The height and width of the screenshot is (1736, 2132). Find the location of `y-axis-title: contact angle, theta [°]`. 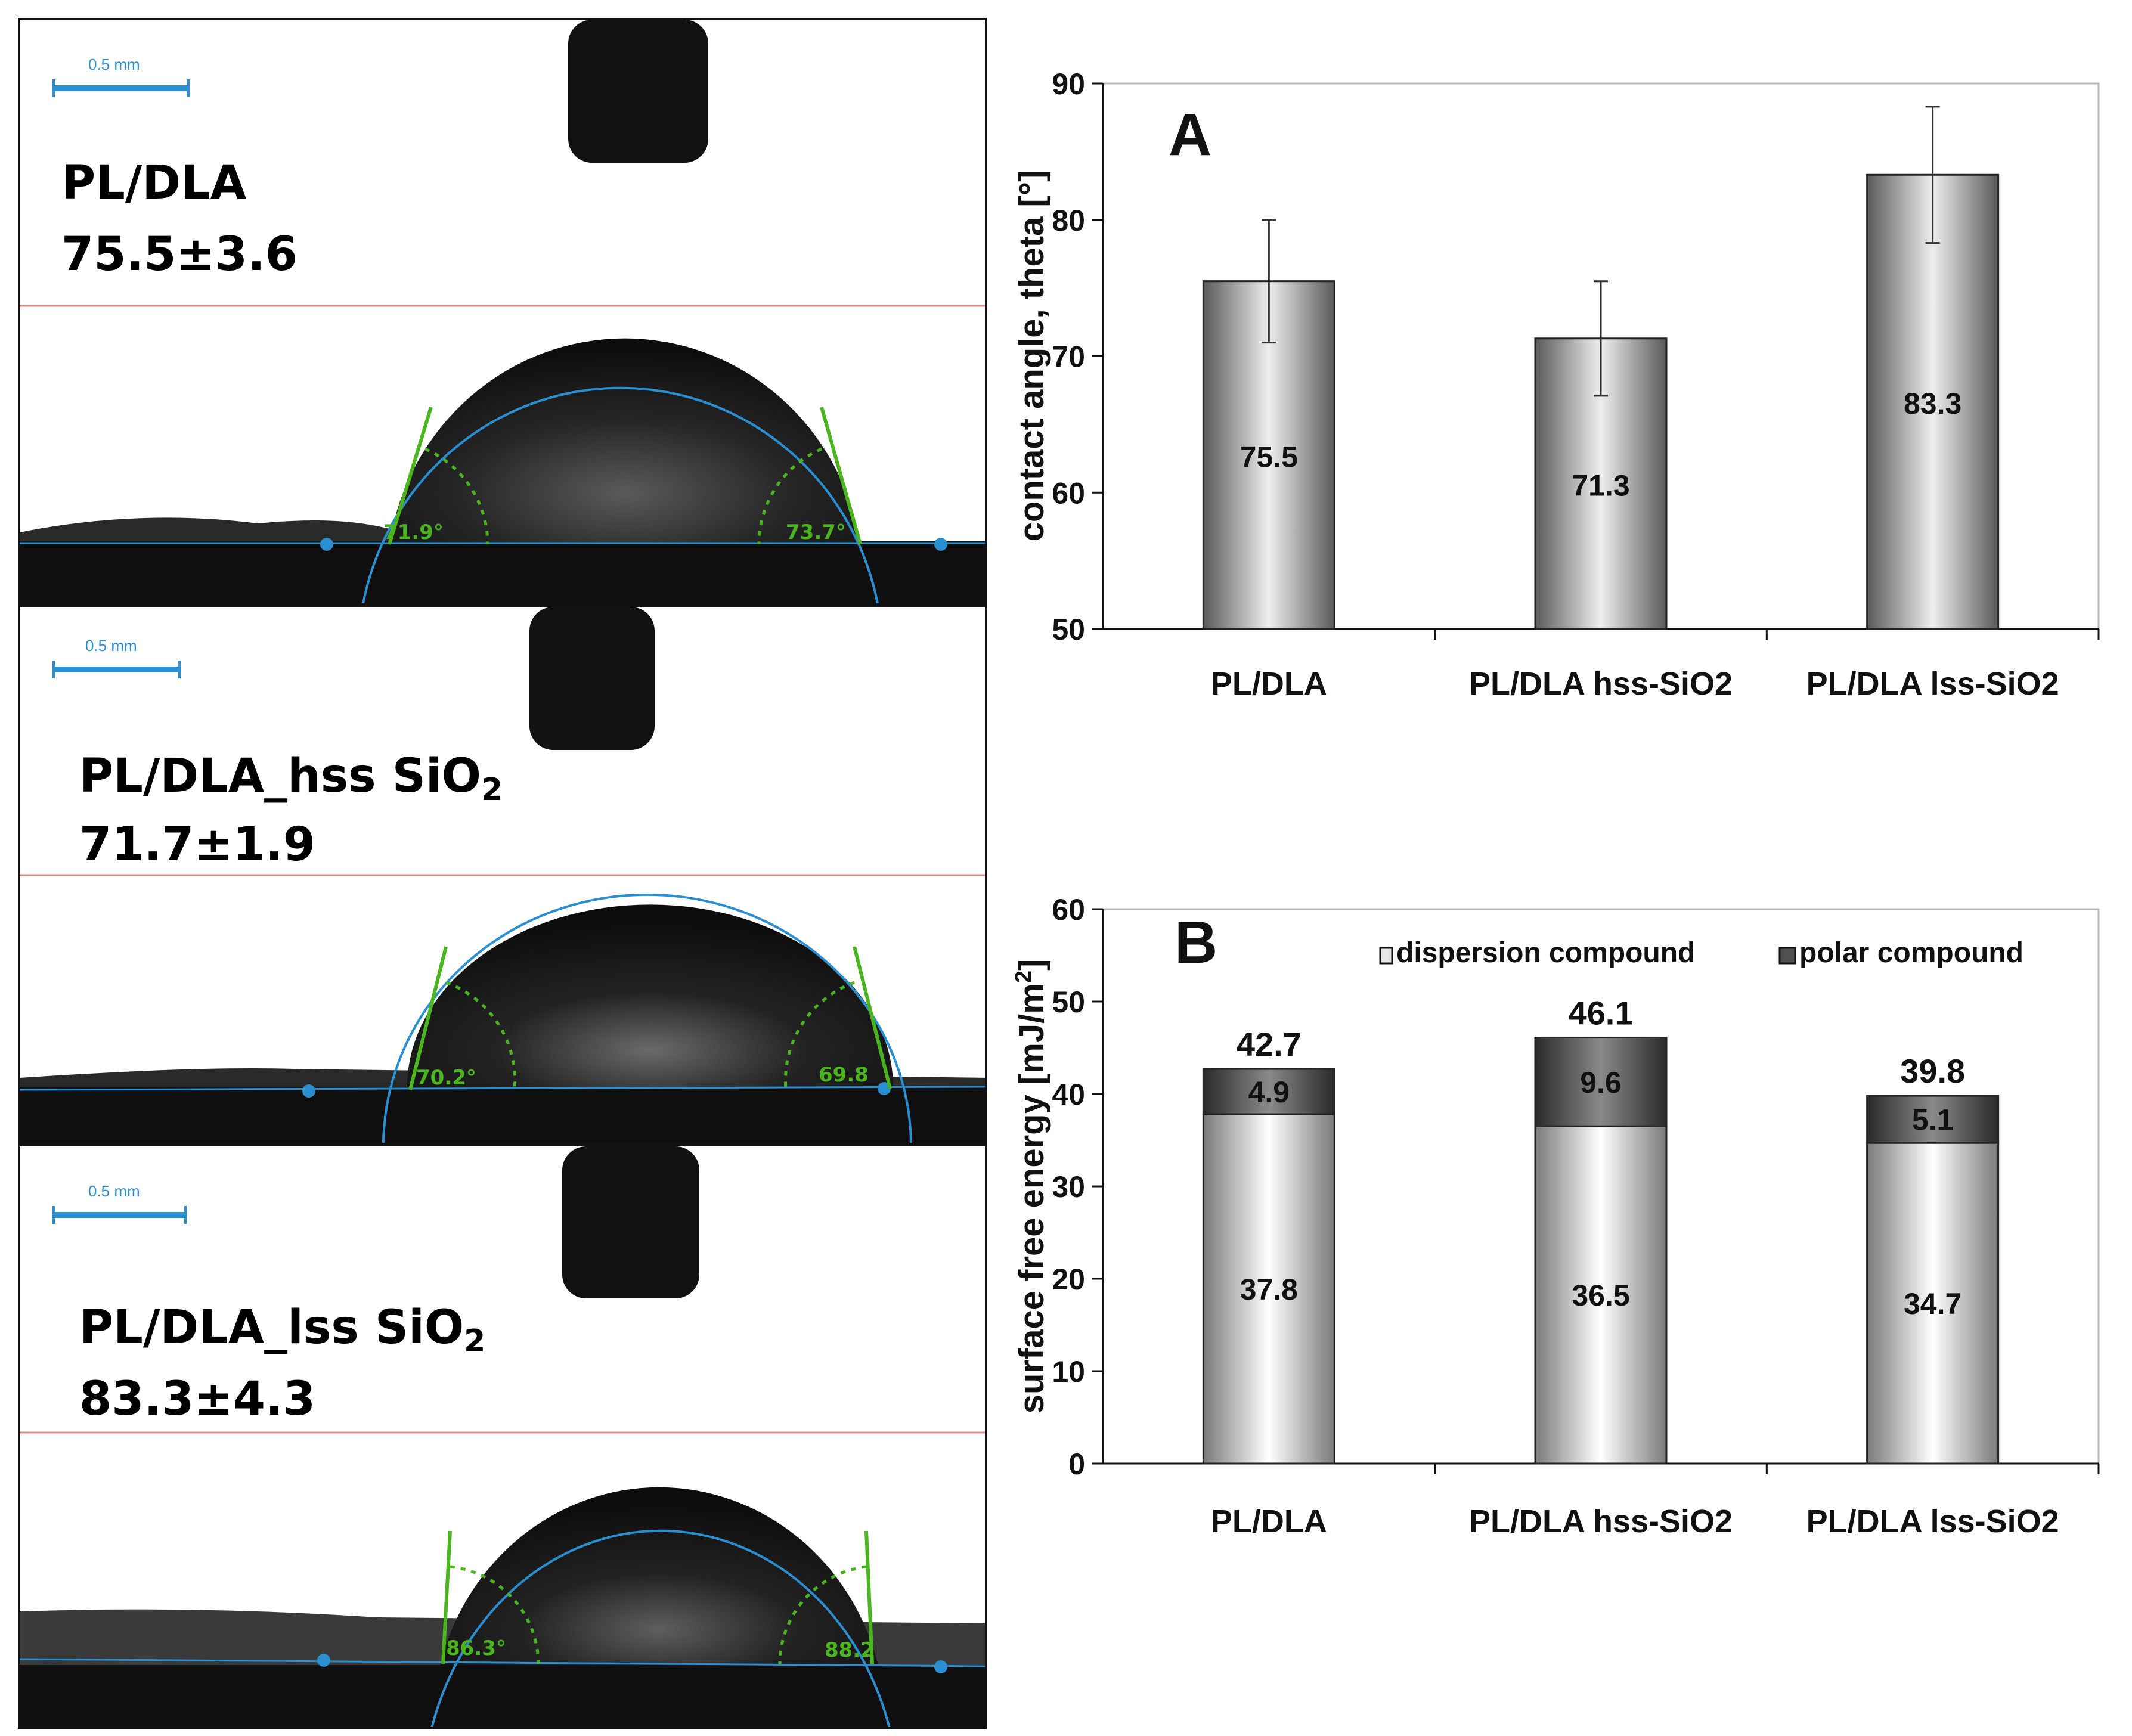

y-axis-title: contact angle, theta [°] is located at coordinates (1031, 356).